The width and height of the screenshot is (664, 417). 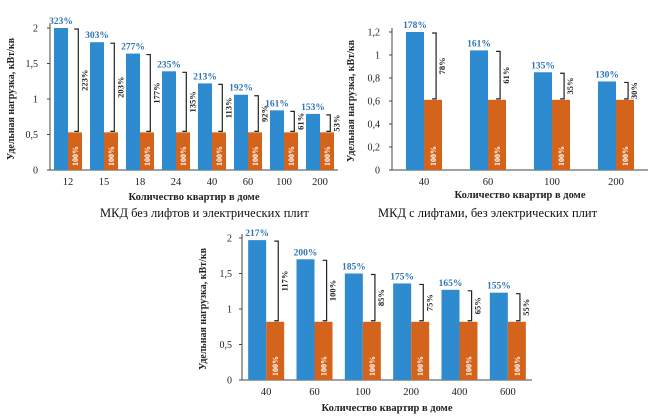 I want to click on chart-caption-with-lifts: МКД с лифтами, без электрических плит, so click(x=488, y=213).